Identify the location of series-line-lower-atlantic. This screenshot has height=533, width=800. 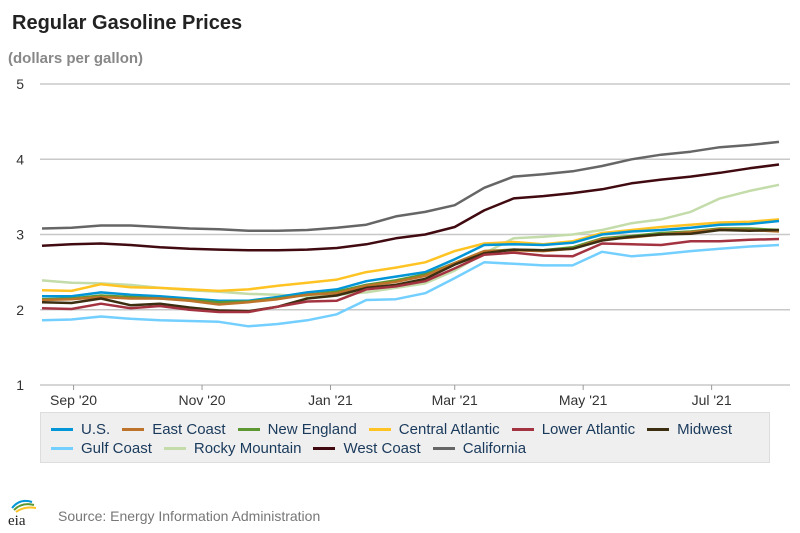
(410, 275).